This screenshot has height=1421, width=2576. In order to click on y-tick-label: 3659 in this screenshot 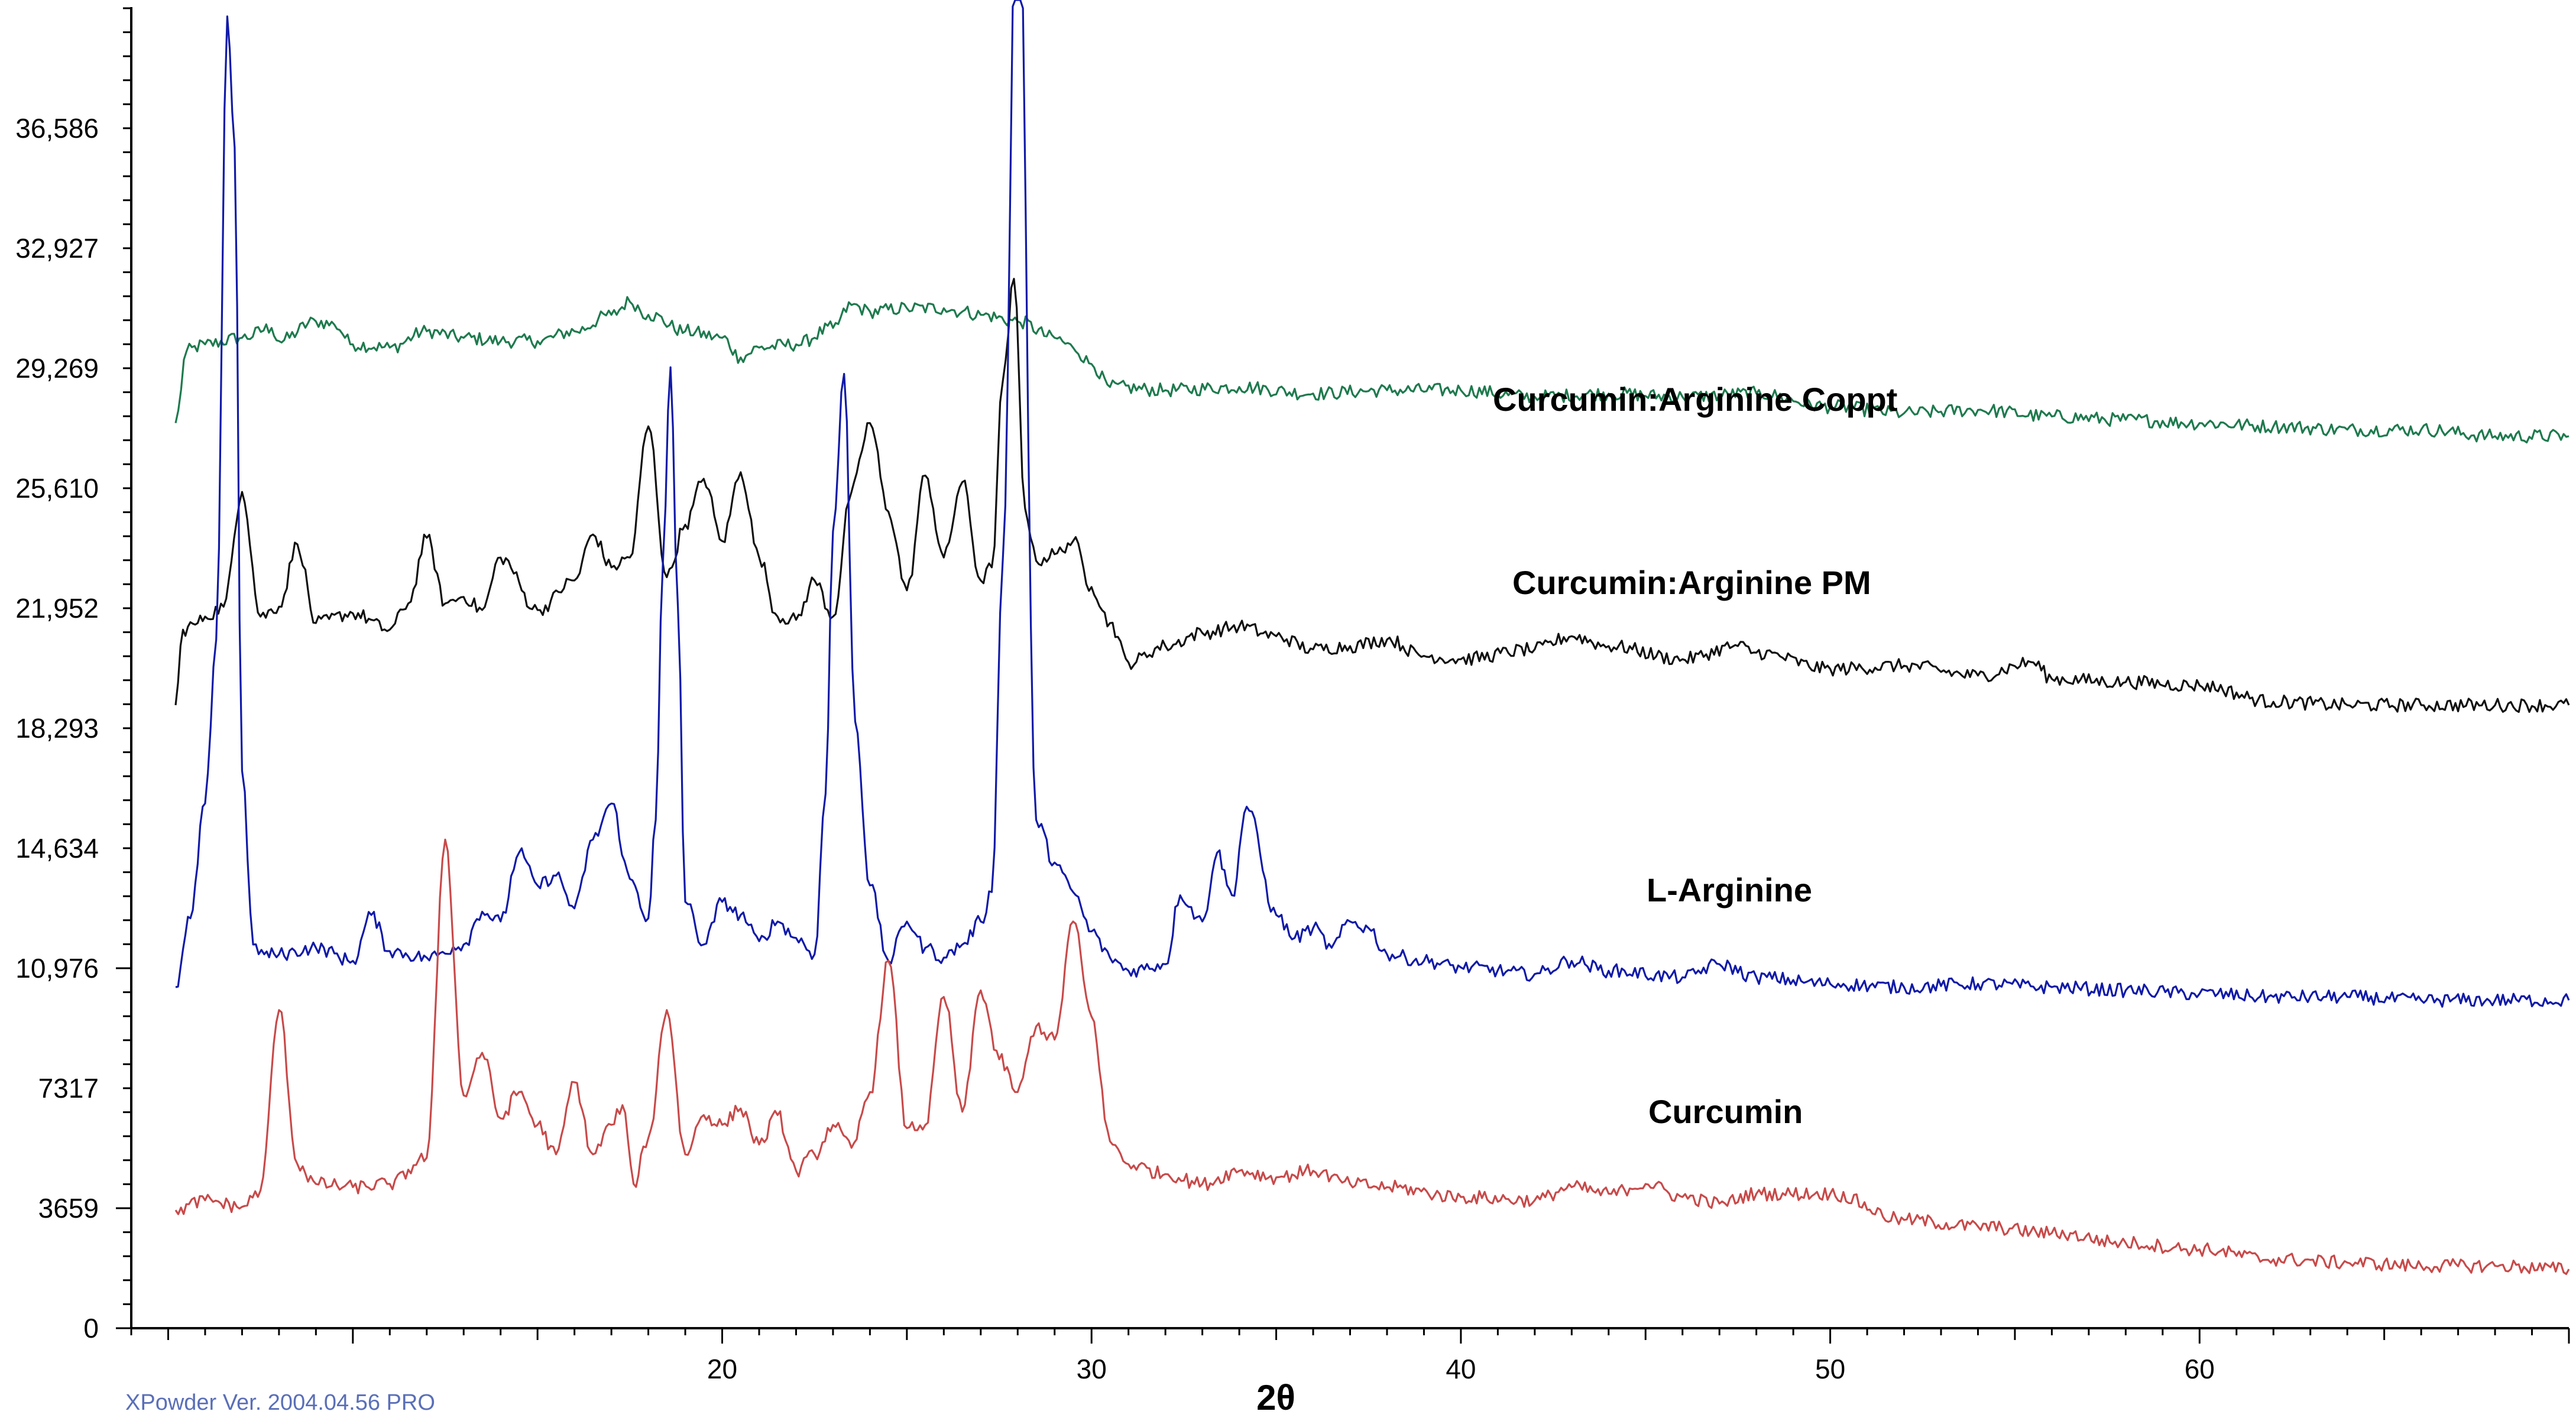, I will do `click(68, 1208)`.